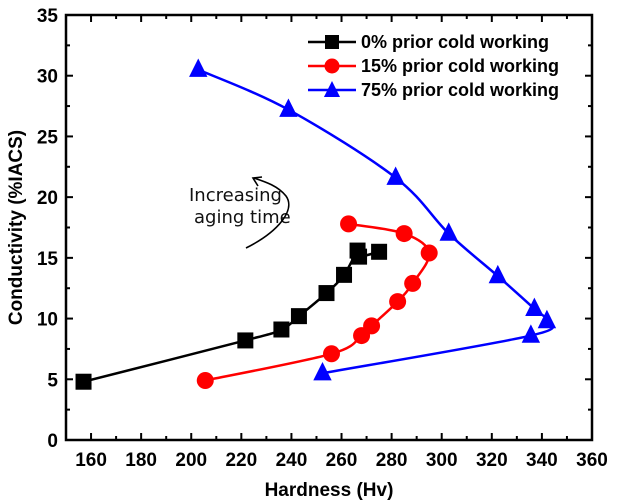  What do you see at coordinates (460, 66) in the screenshot?
I see `legend-label: 15% prior cold working` at bounding box center [460, 66].